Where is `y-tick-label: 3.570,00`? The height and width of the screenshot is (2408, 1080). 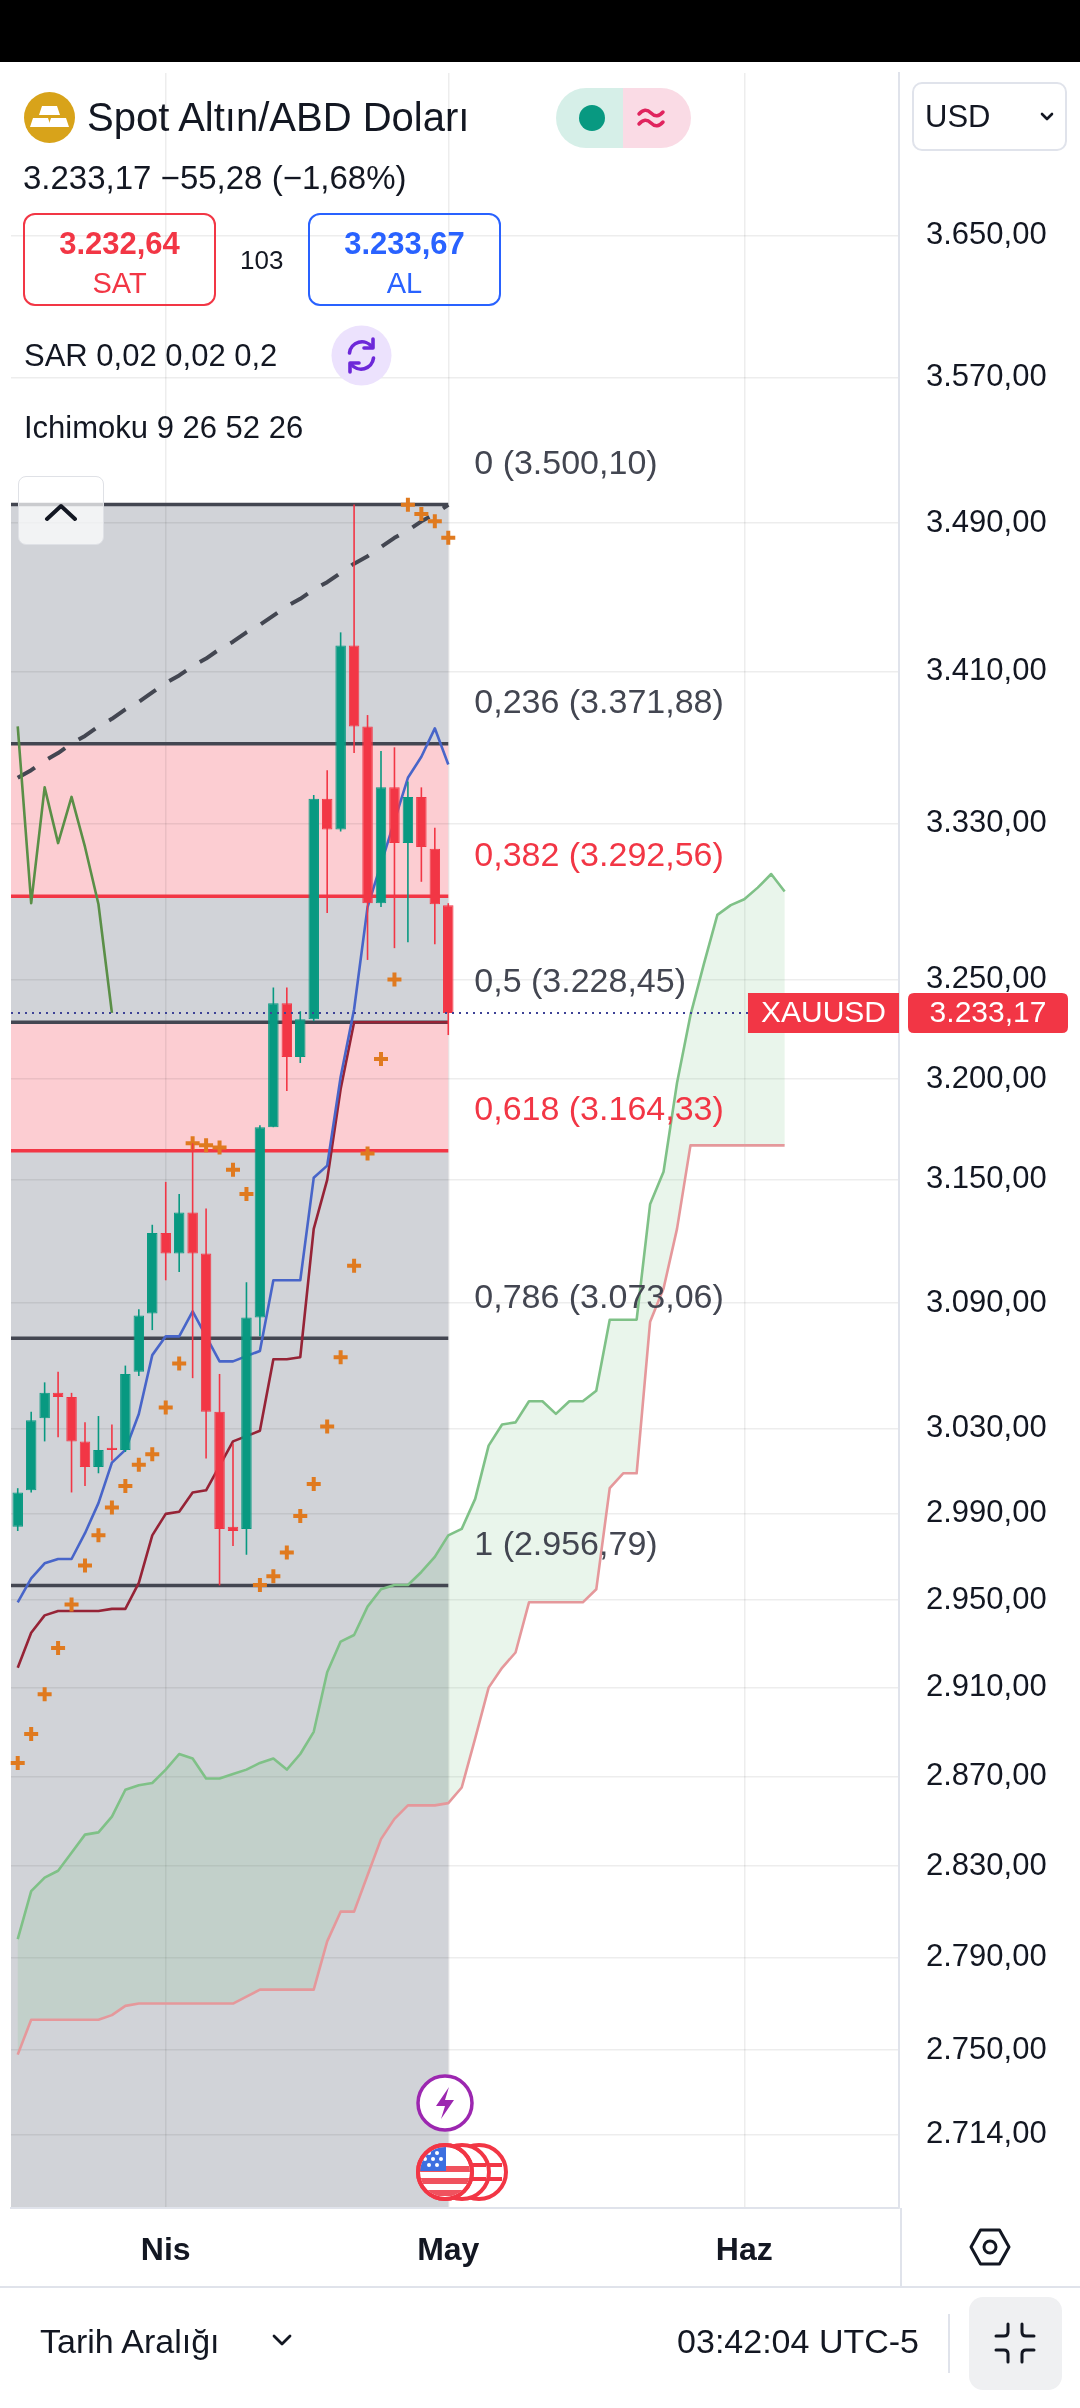
y-tick-label: 3.570,00 is located at coordinates (986, 376).